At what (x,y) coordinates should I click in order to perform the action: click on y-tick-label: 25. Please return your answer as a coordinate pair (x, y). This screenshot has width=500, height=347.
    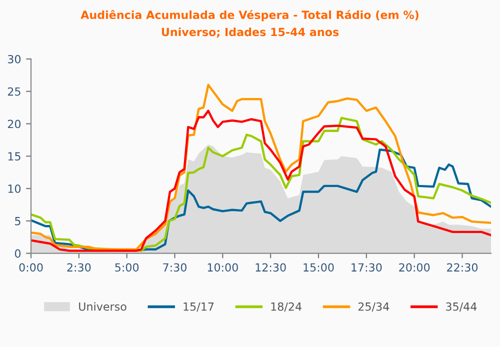
    Looking at the image, I should click on (14, 91).